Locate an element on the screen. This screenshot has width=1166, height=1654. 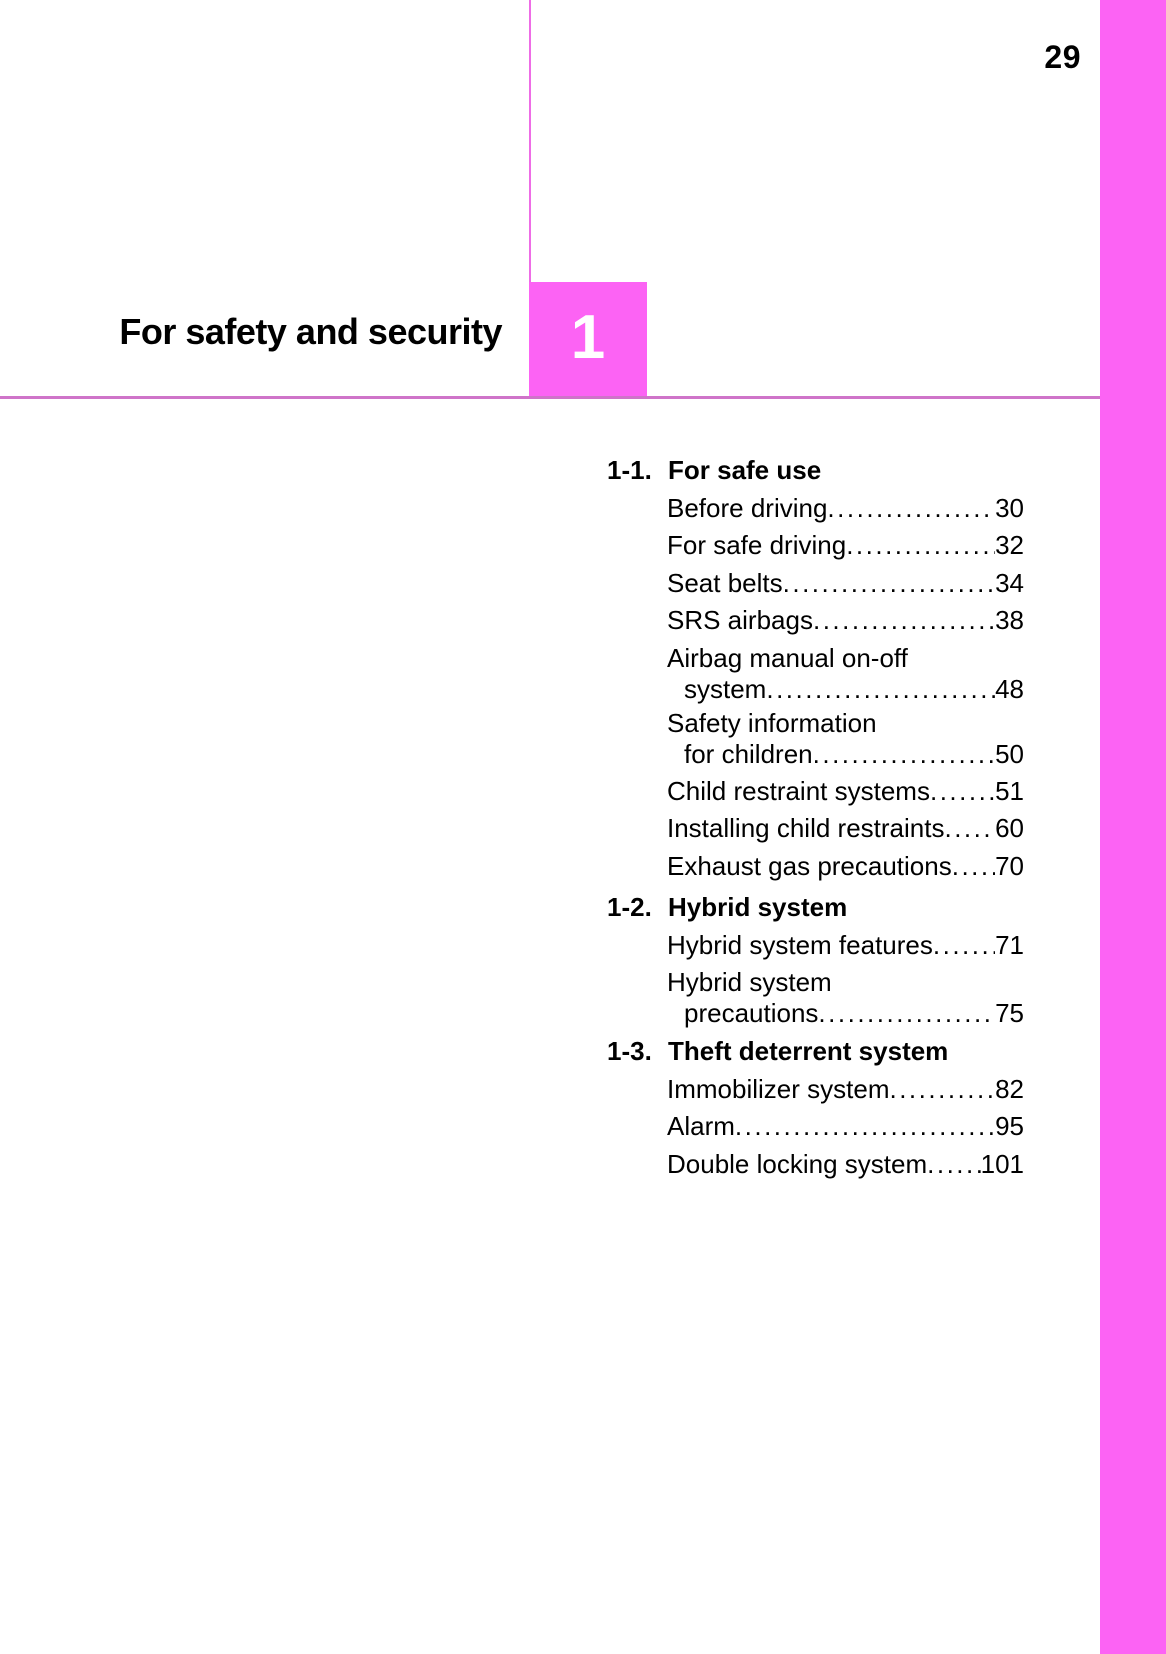
toc-section-row: 1-1. For safe use is located at coordinates (815, 471).